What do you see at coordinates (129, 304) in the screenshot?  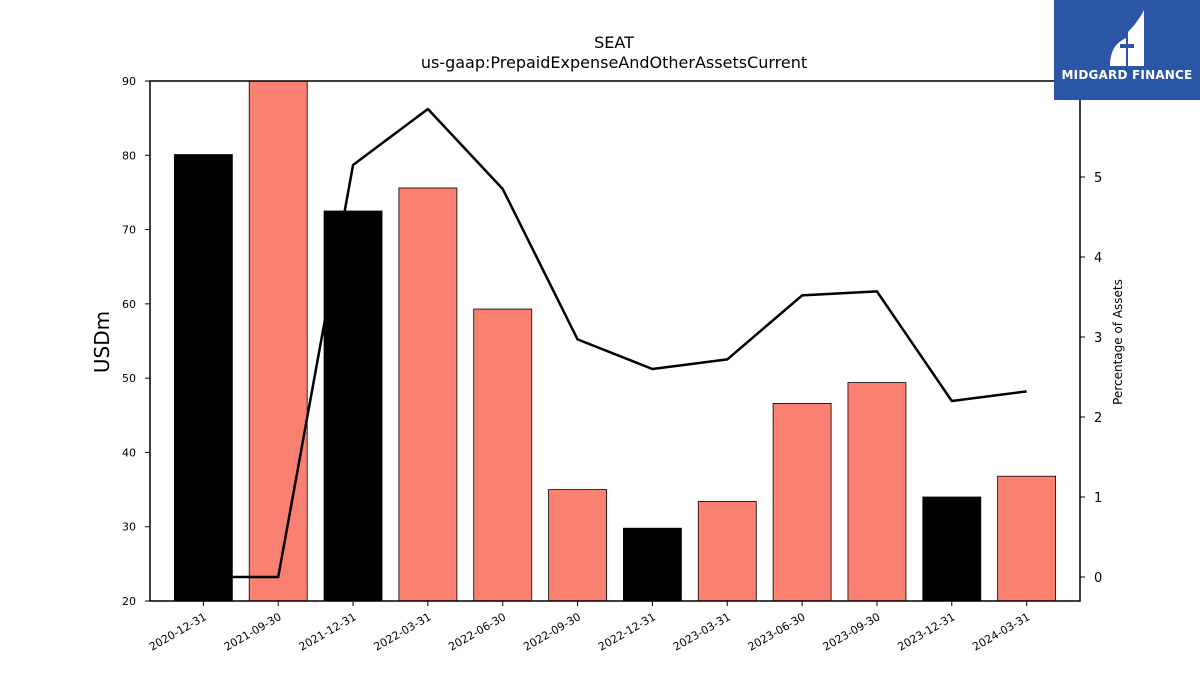 I see `y-tick-label: 60` at bounding box center [129, 304].